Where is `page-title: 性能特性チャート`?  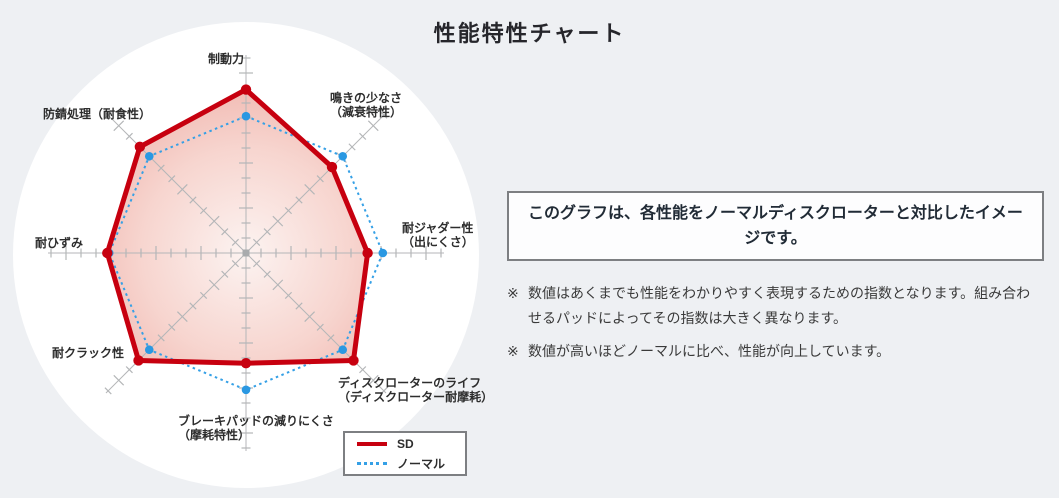
page-title: 性能特性チャート is located at coordinates (529, 33).